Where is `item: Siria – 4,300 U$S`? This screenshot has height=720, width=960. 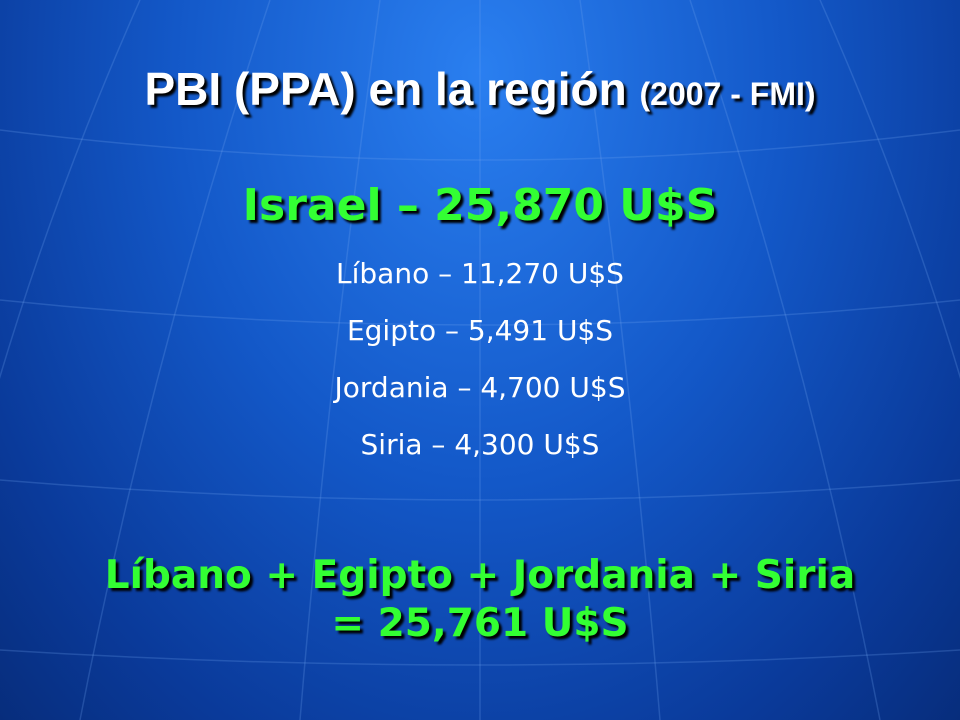
item: Siria – 4,300 U$S is located at coordinates (480, 444).